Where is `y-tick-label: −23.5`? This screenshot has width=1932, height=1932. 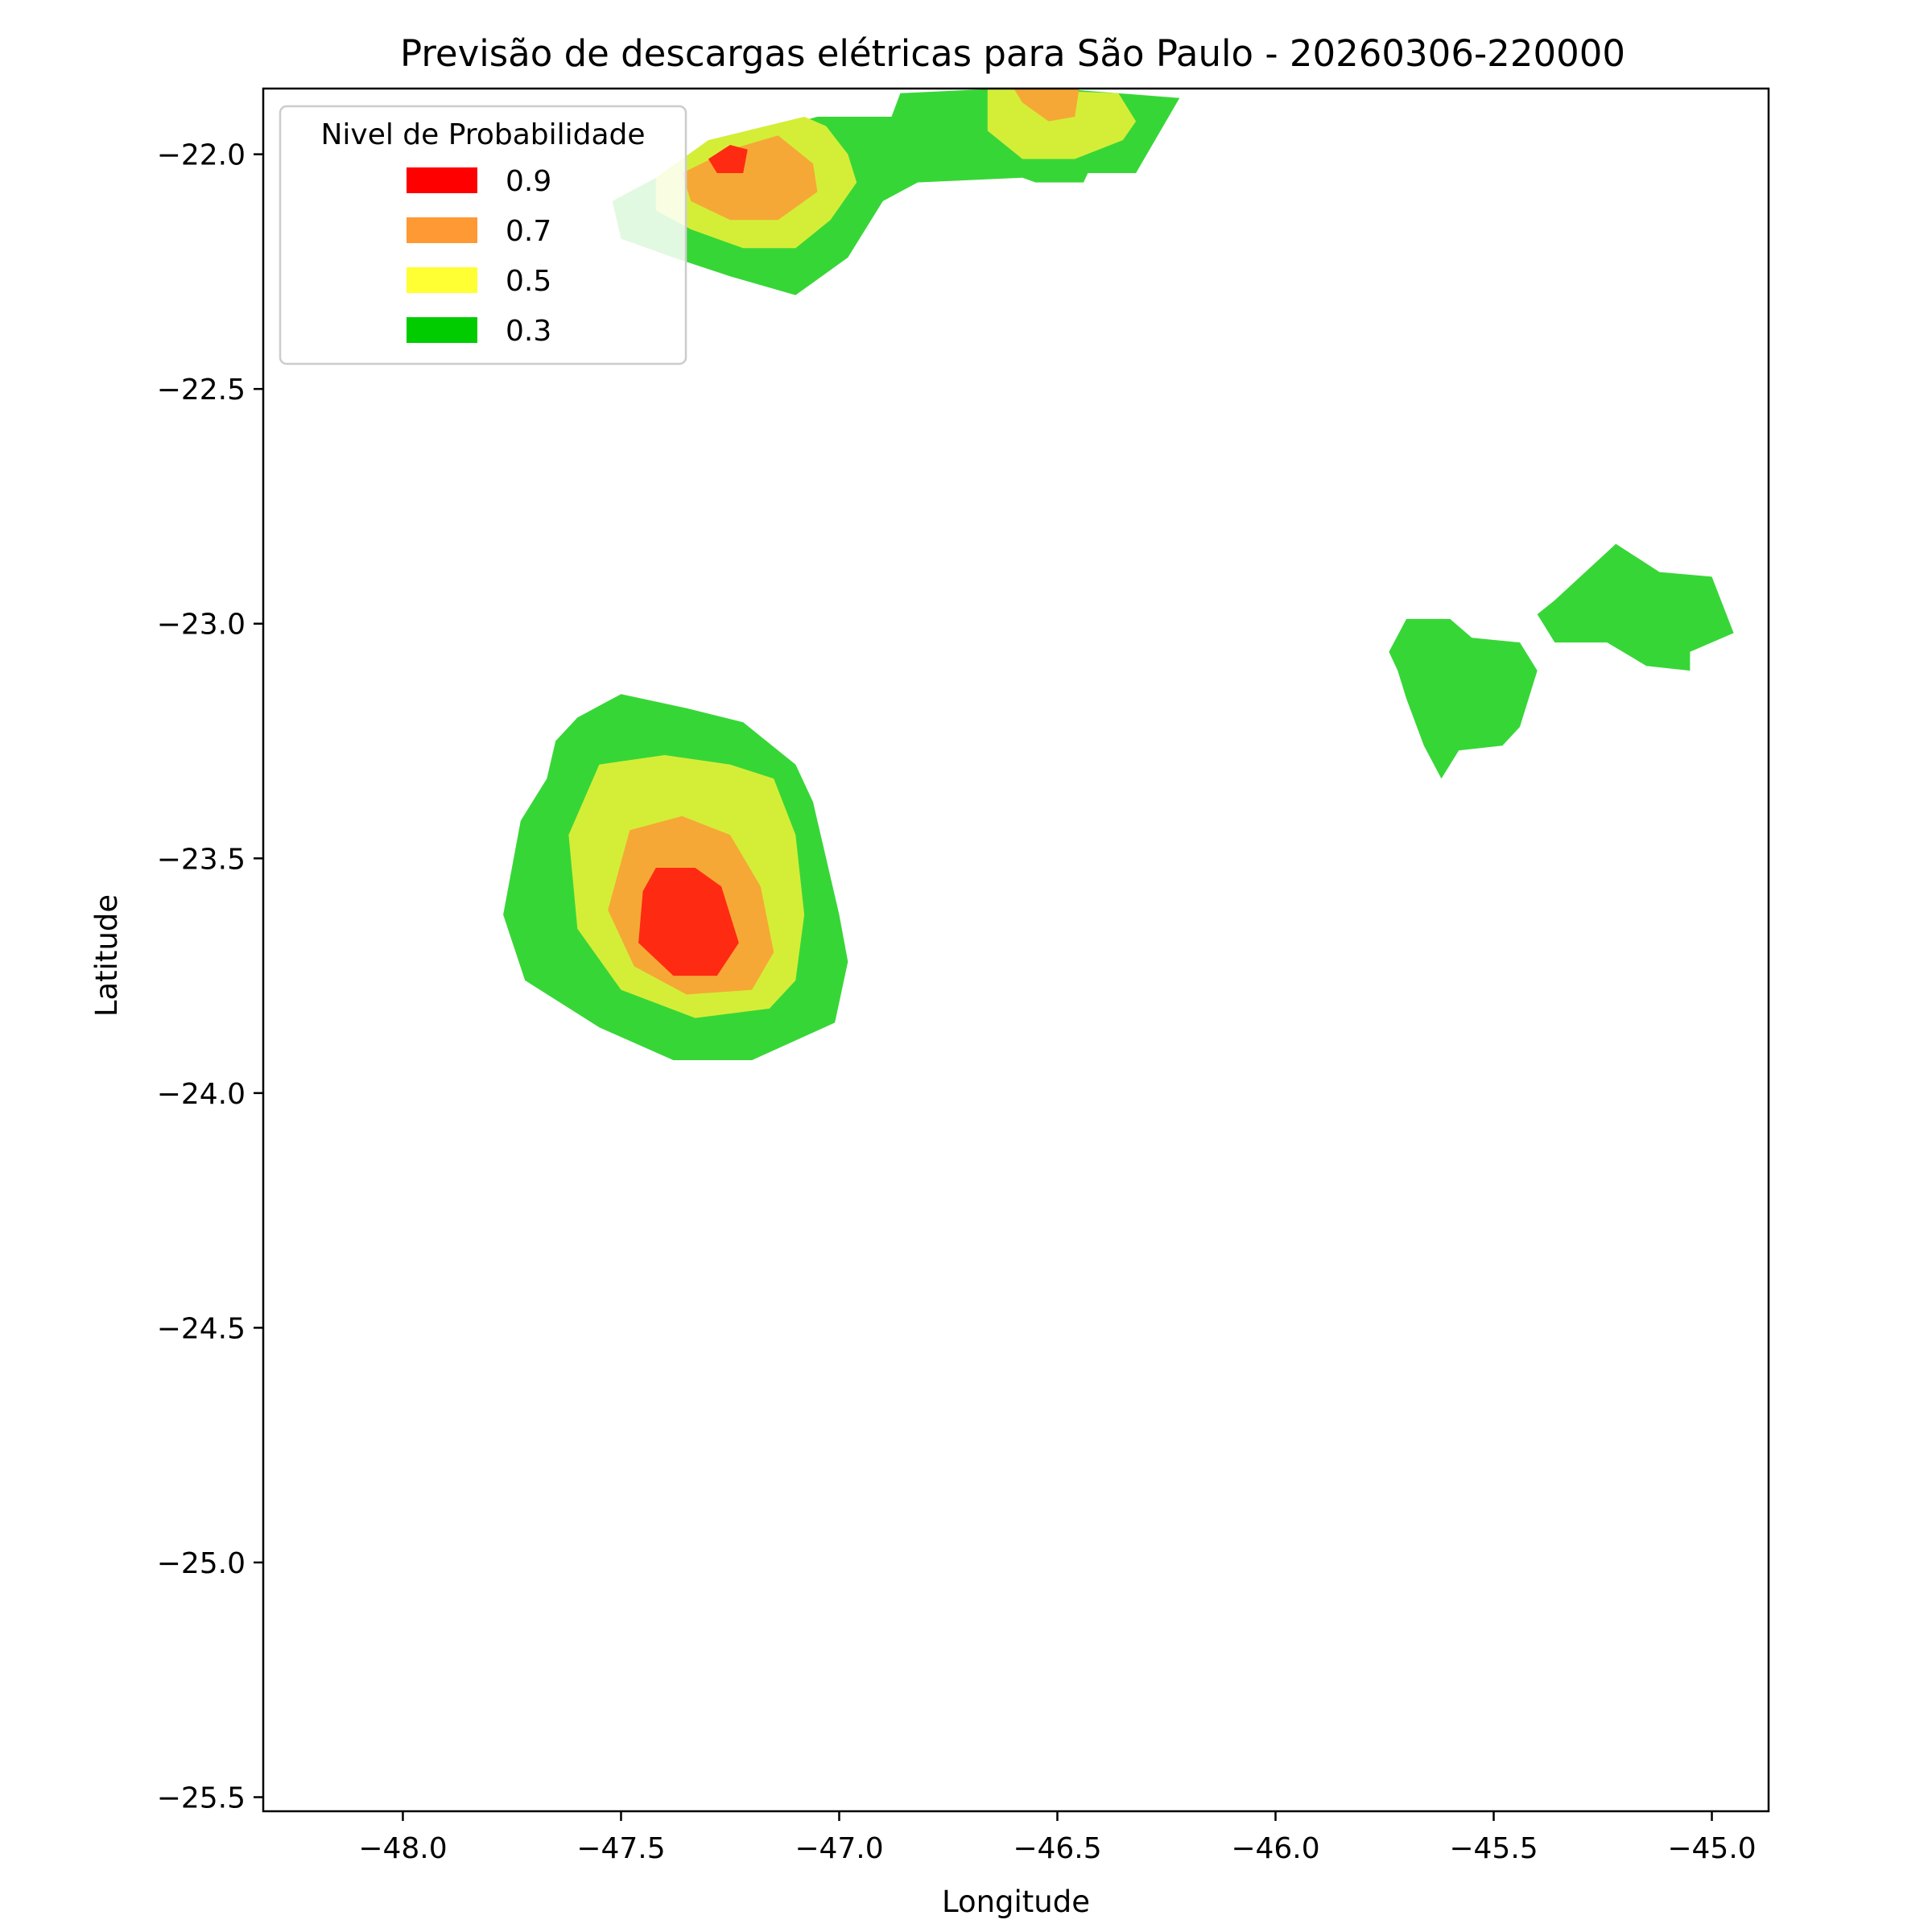
y-tick-label: −23.5 is located at coordinates (201, 859).